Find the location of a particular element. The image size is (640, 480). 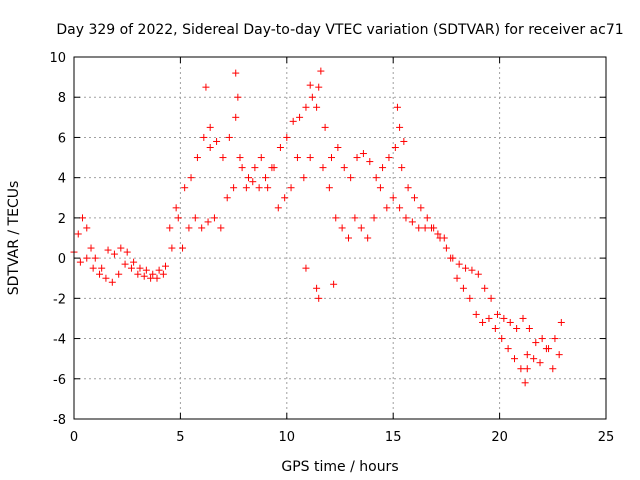

y-tick-label: 10 is located at coordinates (57, 58).